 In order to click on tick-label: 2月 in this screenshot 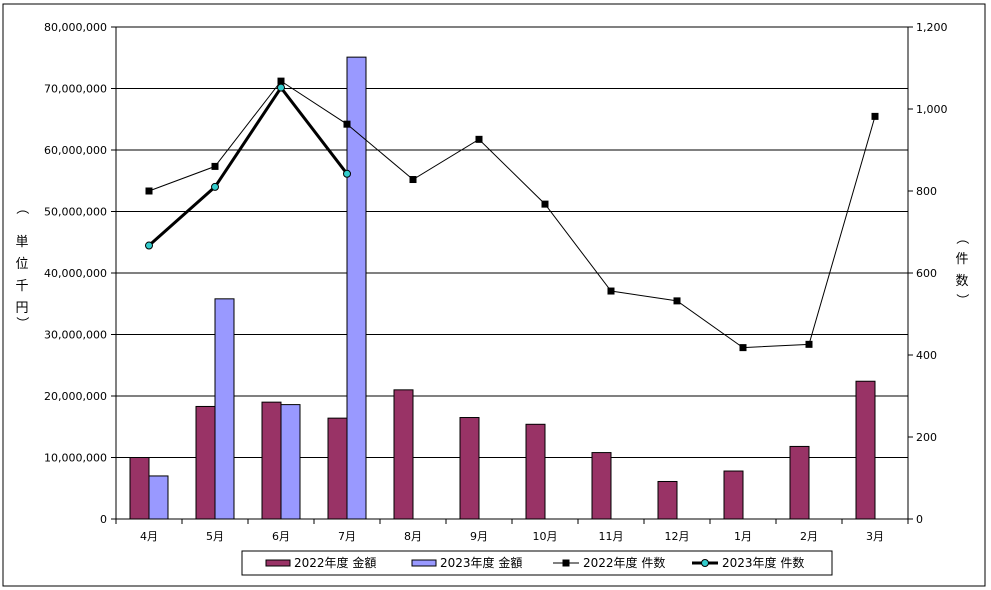, I will do `click(809, 536)`.